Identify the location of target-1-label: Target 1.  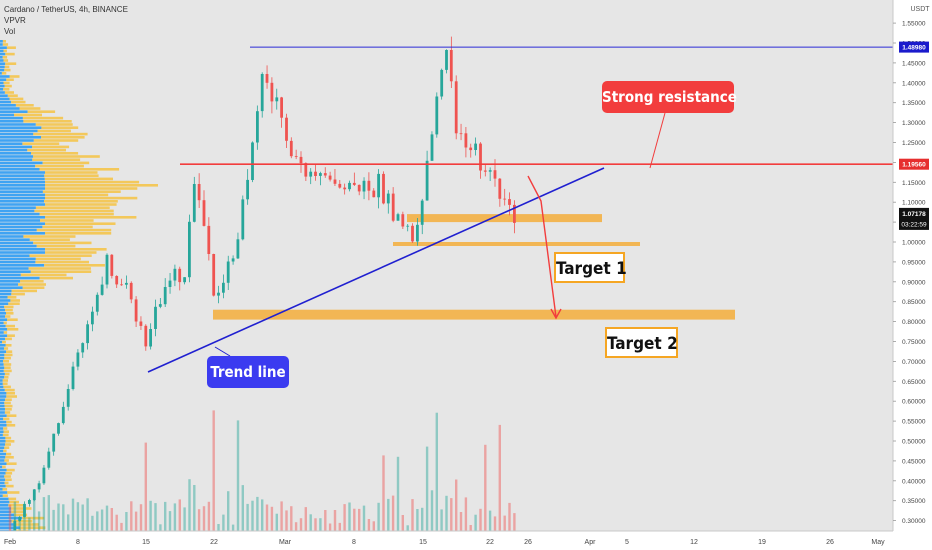
(590, 267).